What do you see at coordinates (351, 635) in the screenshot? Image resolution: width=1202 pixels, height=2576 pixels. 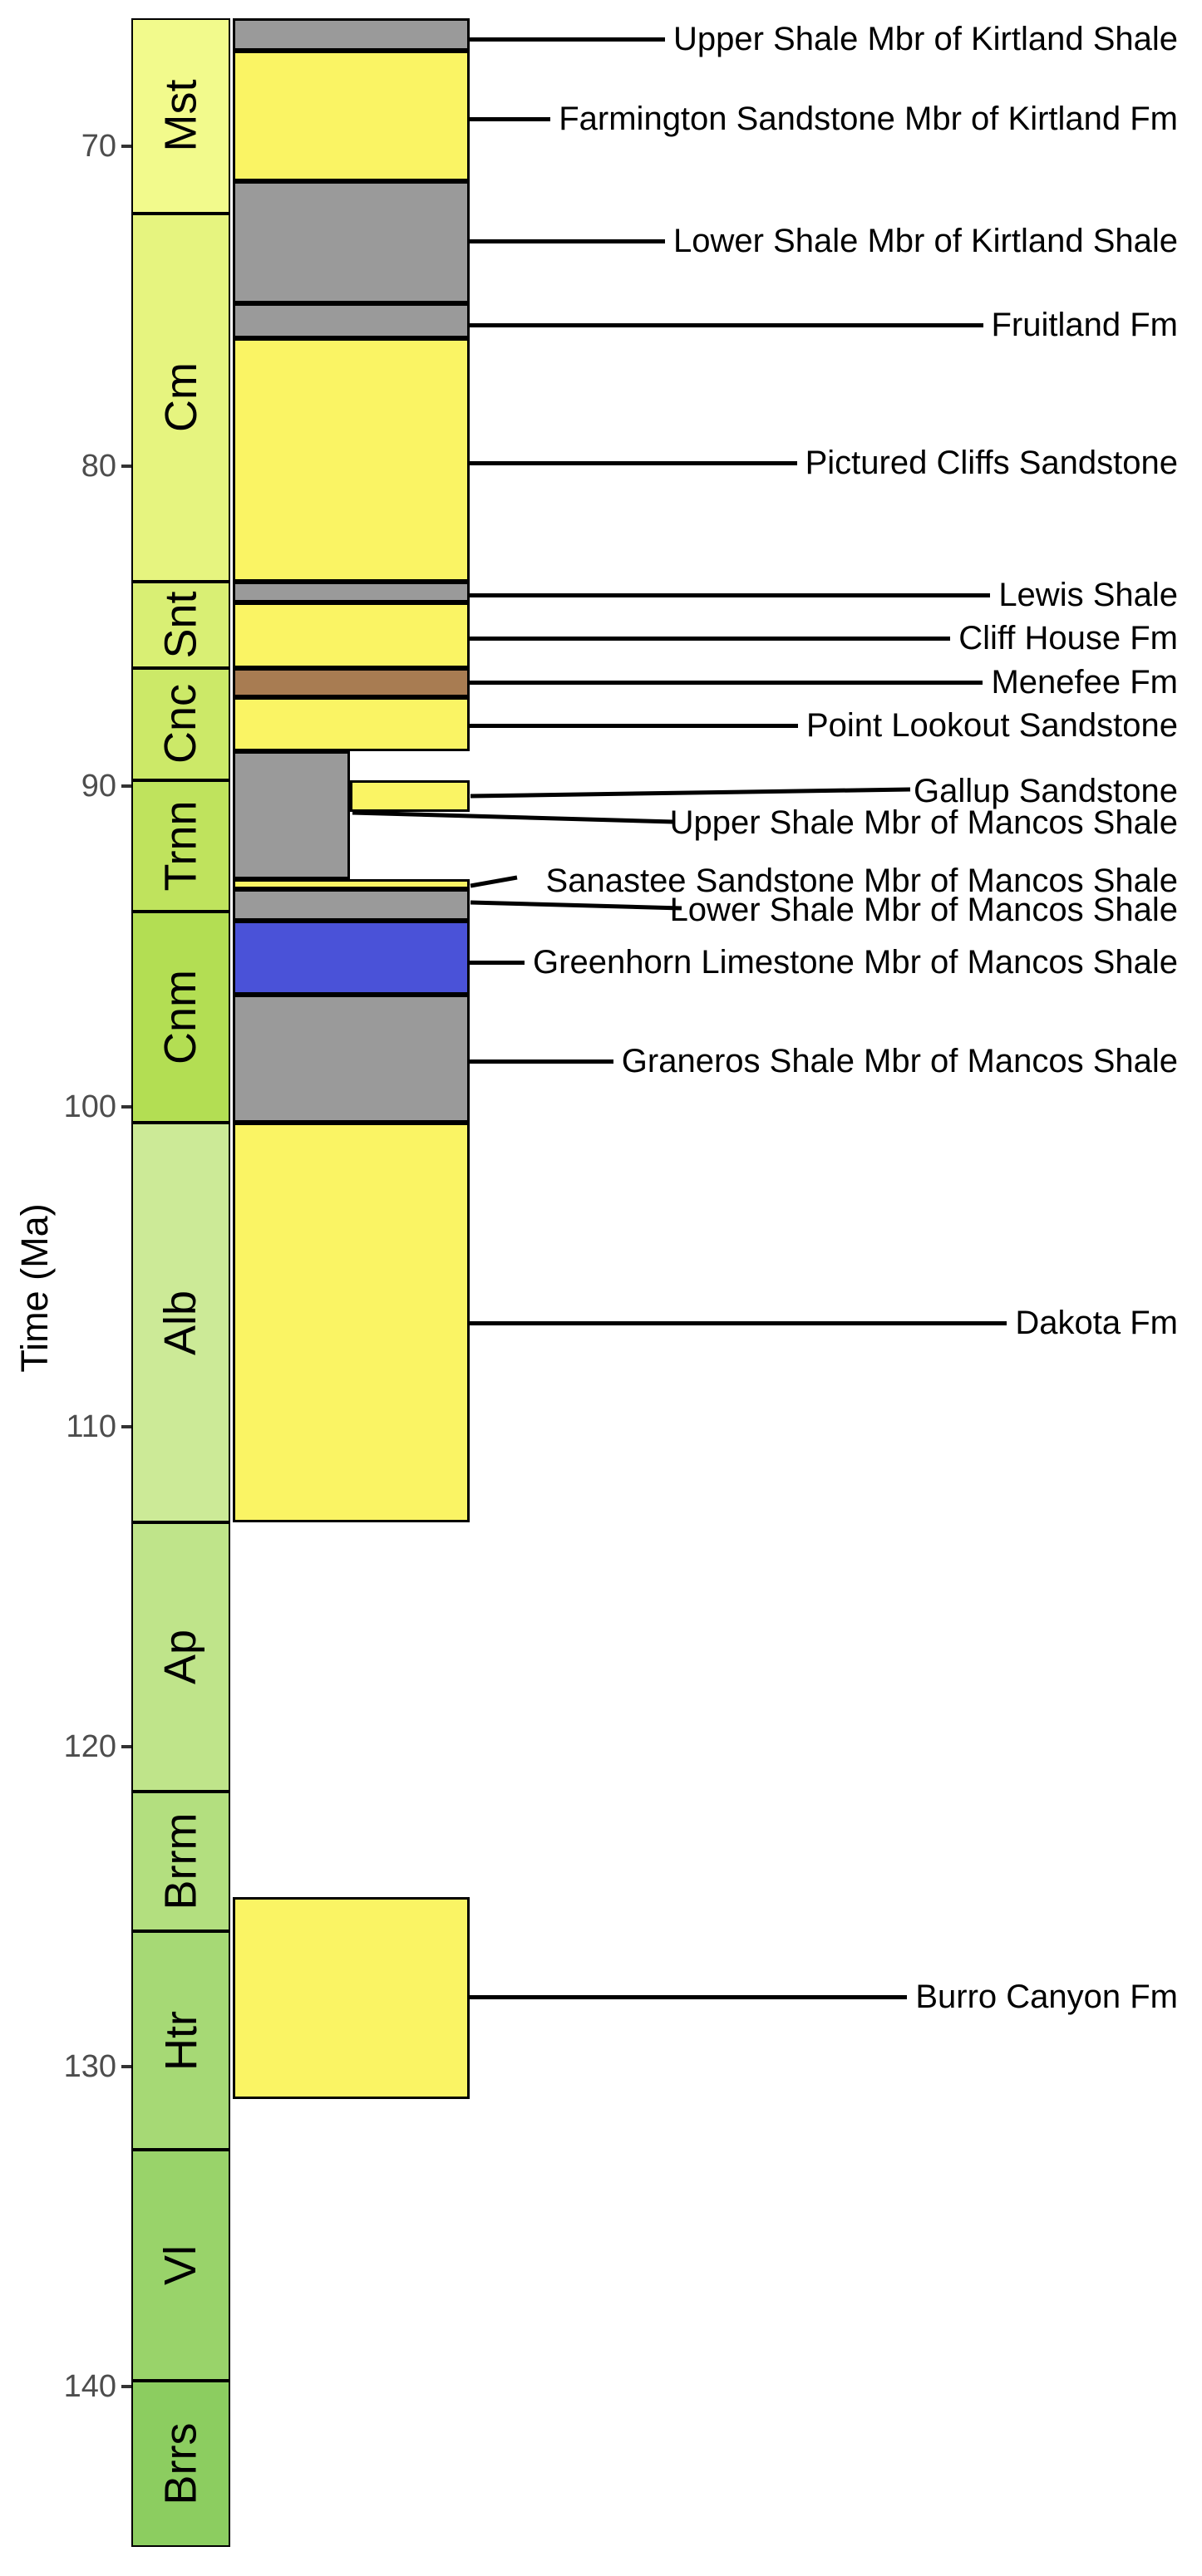 I see `unit-box-cliff-house-fm` at bounding box center [351, 635].